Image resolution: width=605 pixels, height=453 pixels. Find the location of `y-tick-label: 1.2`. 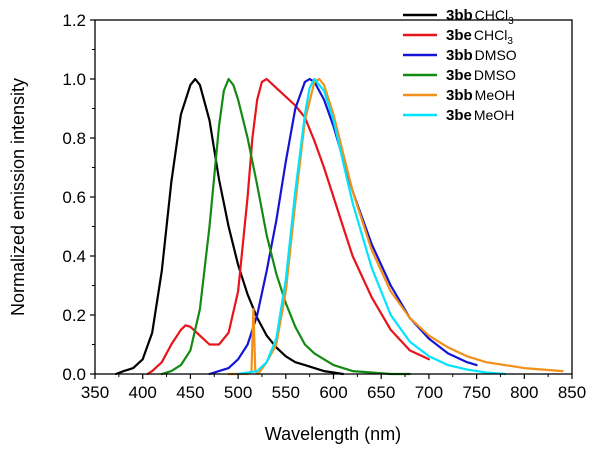

y-tick-label: 1.2 is located at coordinates (74, 20).